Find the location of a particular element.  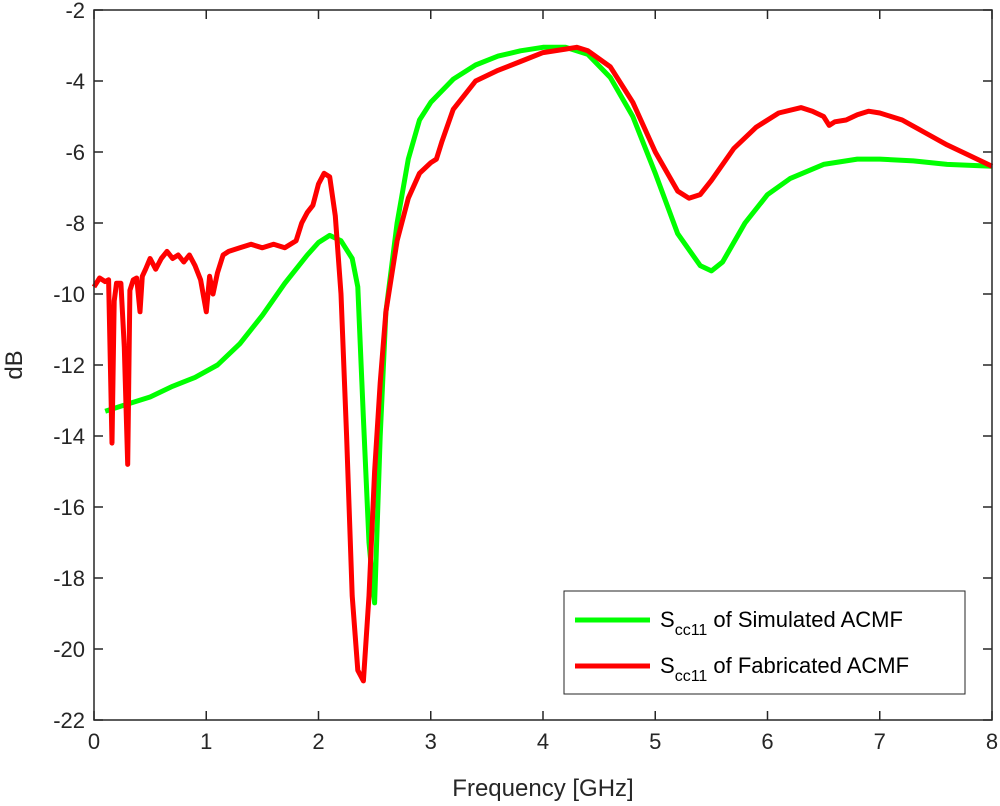

x-axis-title: Frequency [GHz] is located at coordinates (542, 788).